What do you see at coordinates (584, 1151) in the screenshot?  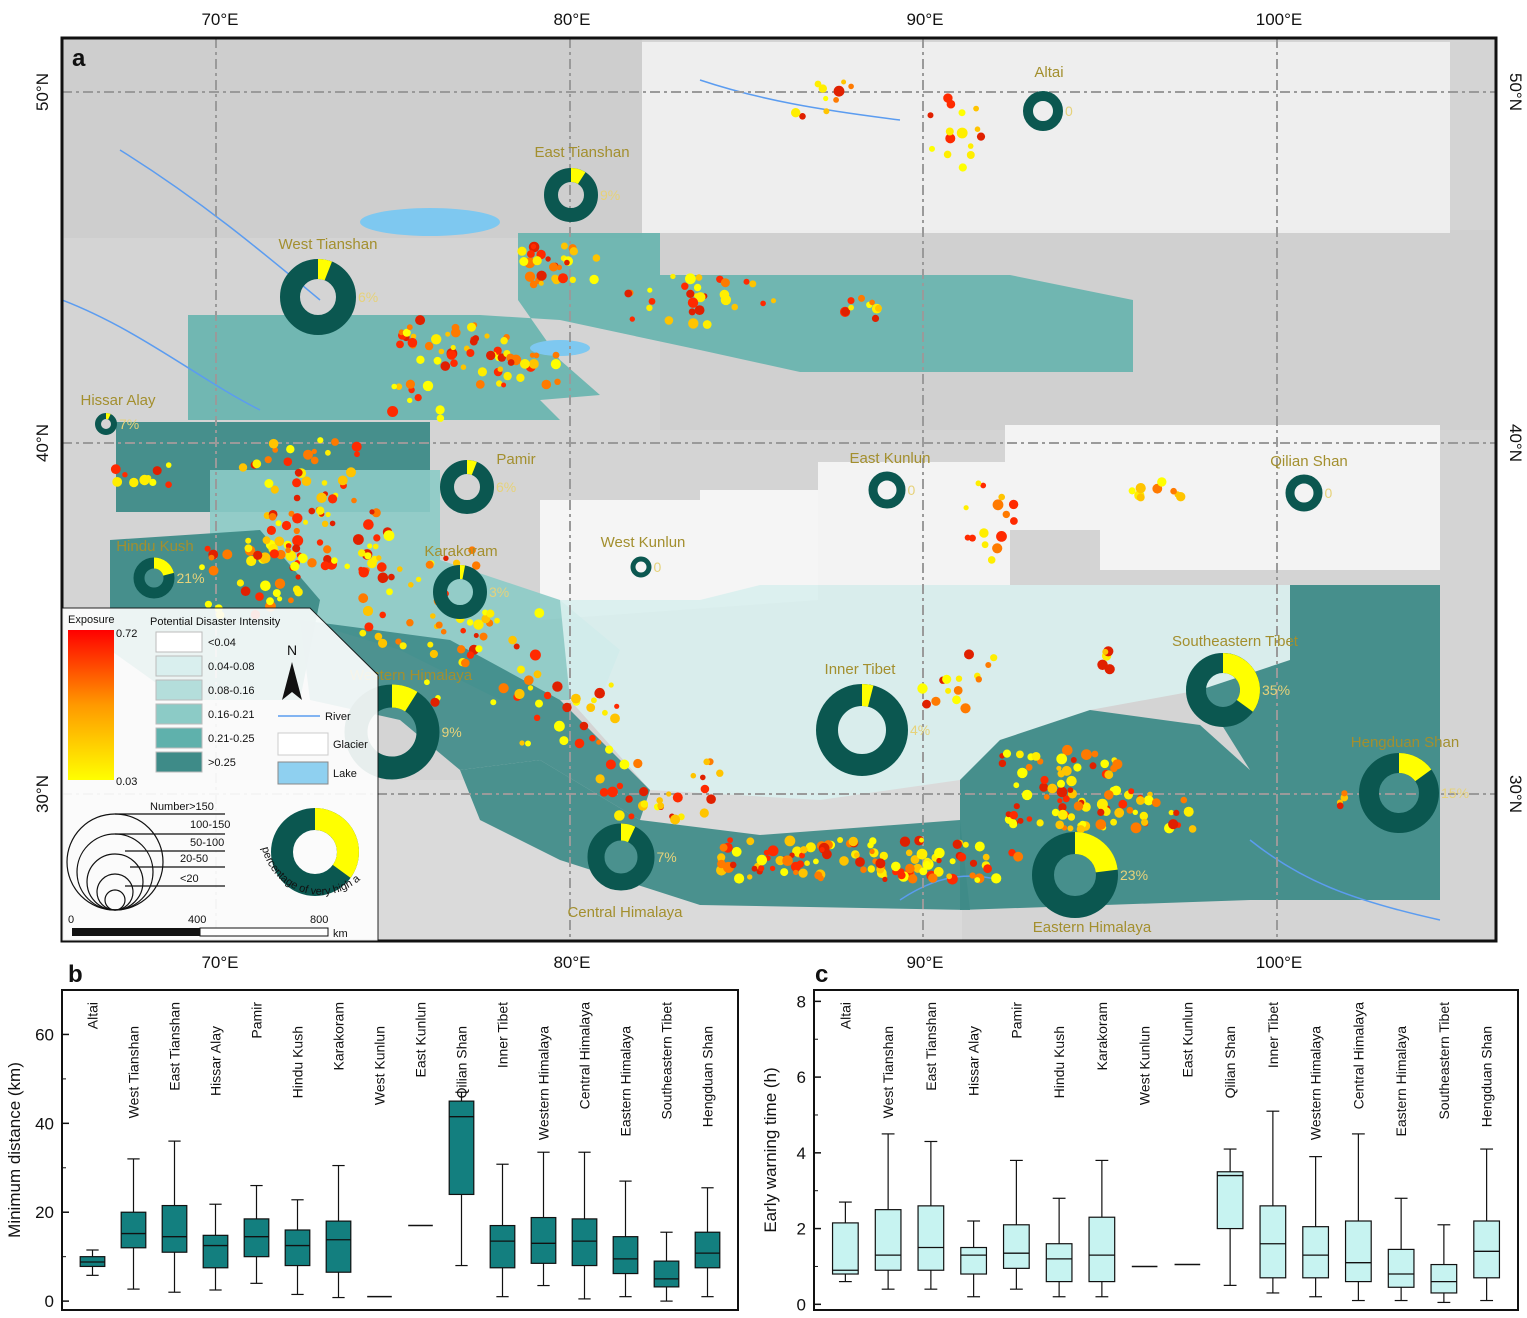 I see `panel-b-box-central-himalaya: Central Himalaya` at bounding box center [584, 1151].